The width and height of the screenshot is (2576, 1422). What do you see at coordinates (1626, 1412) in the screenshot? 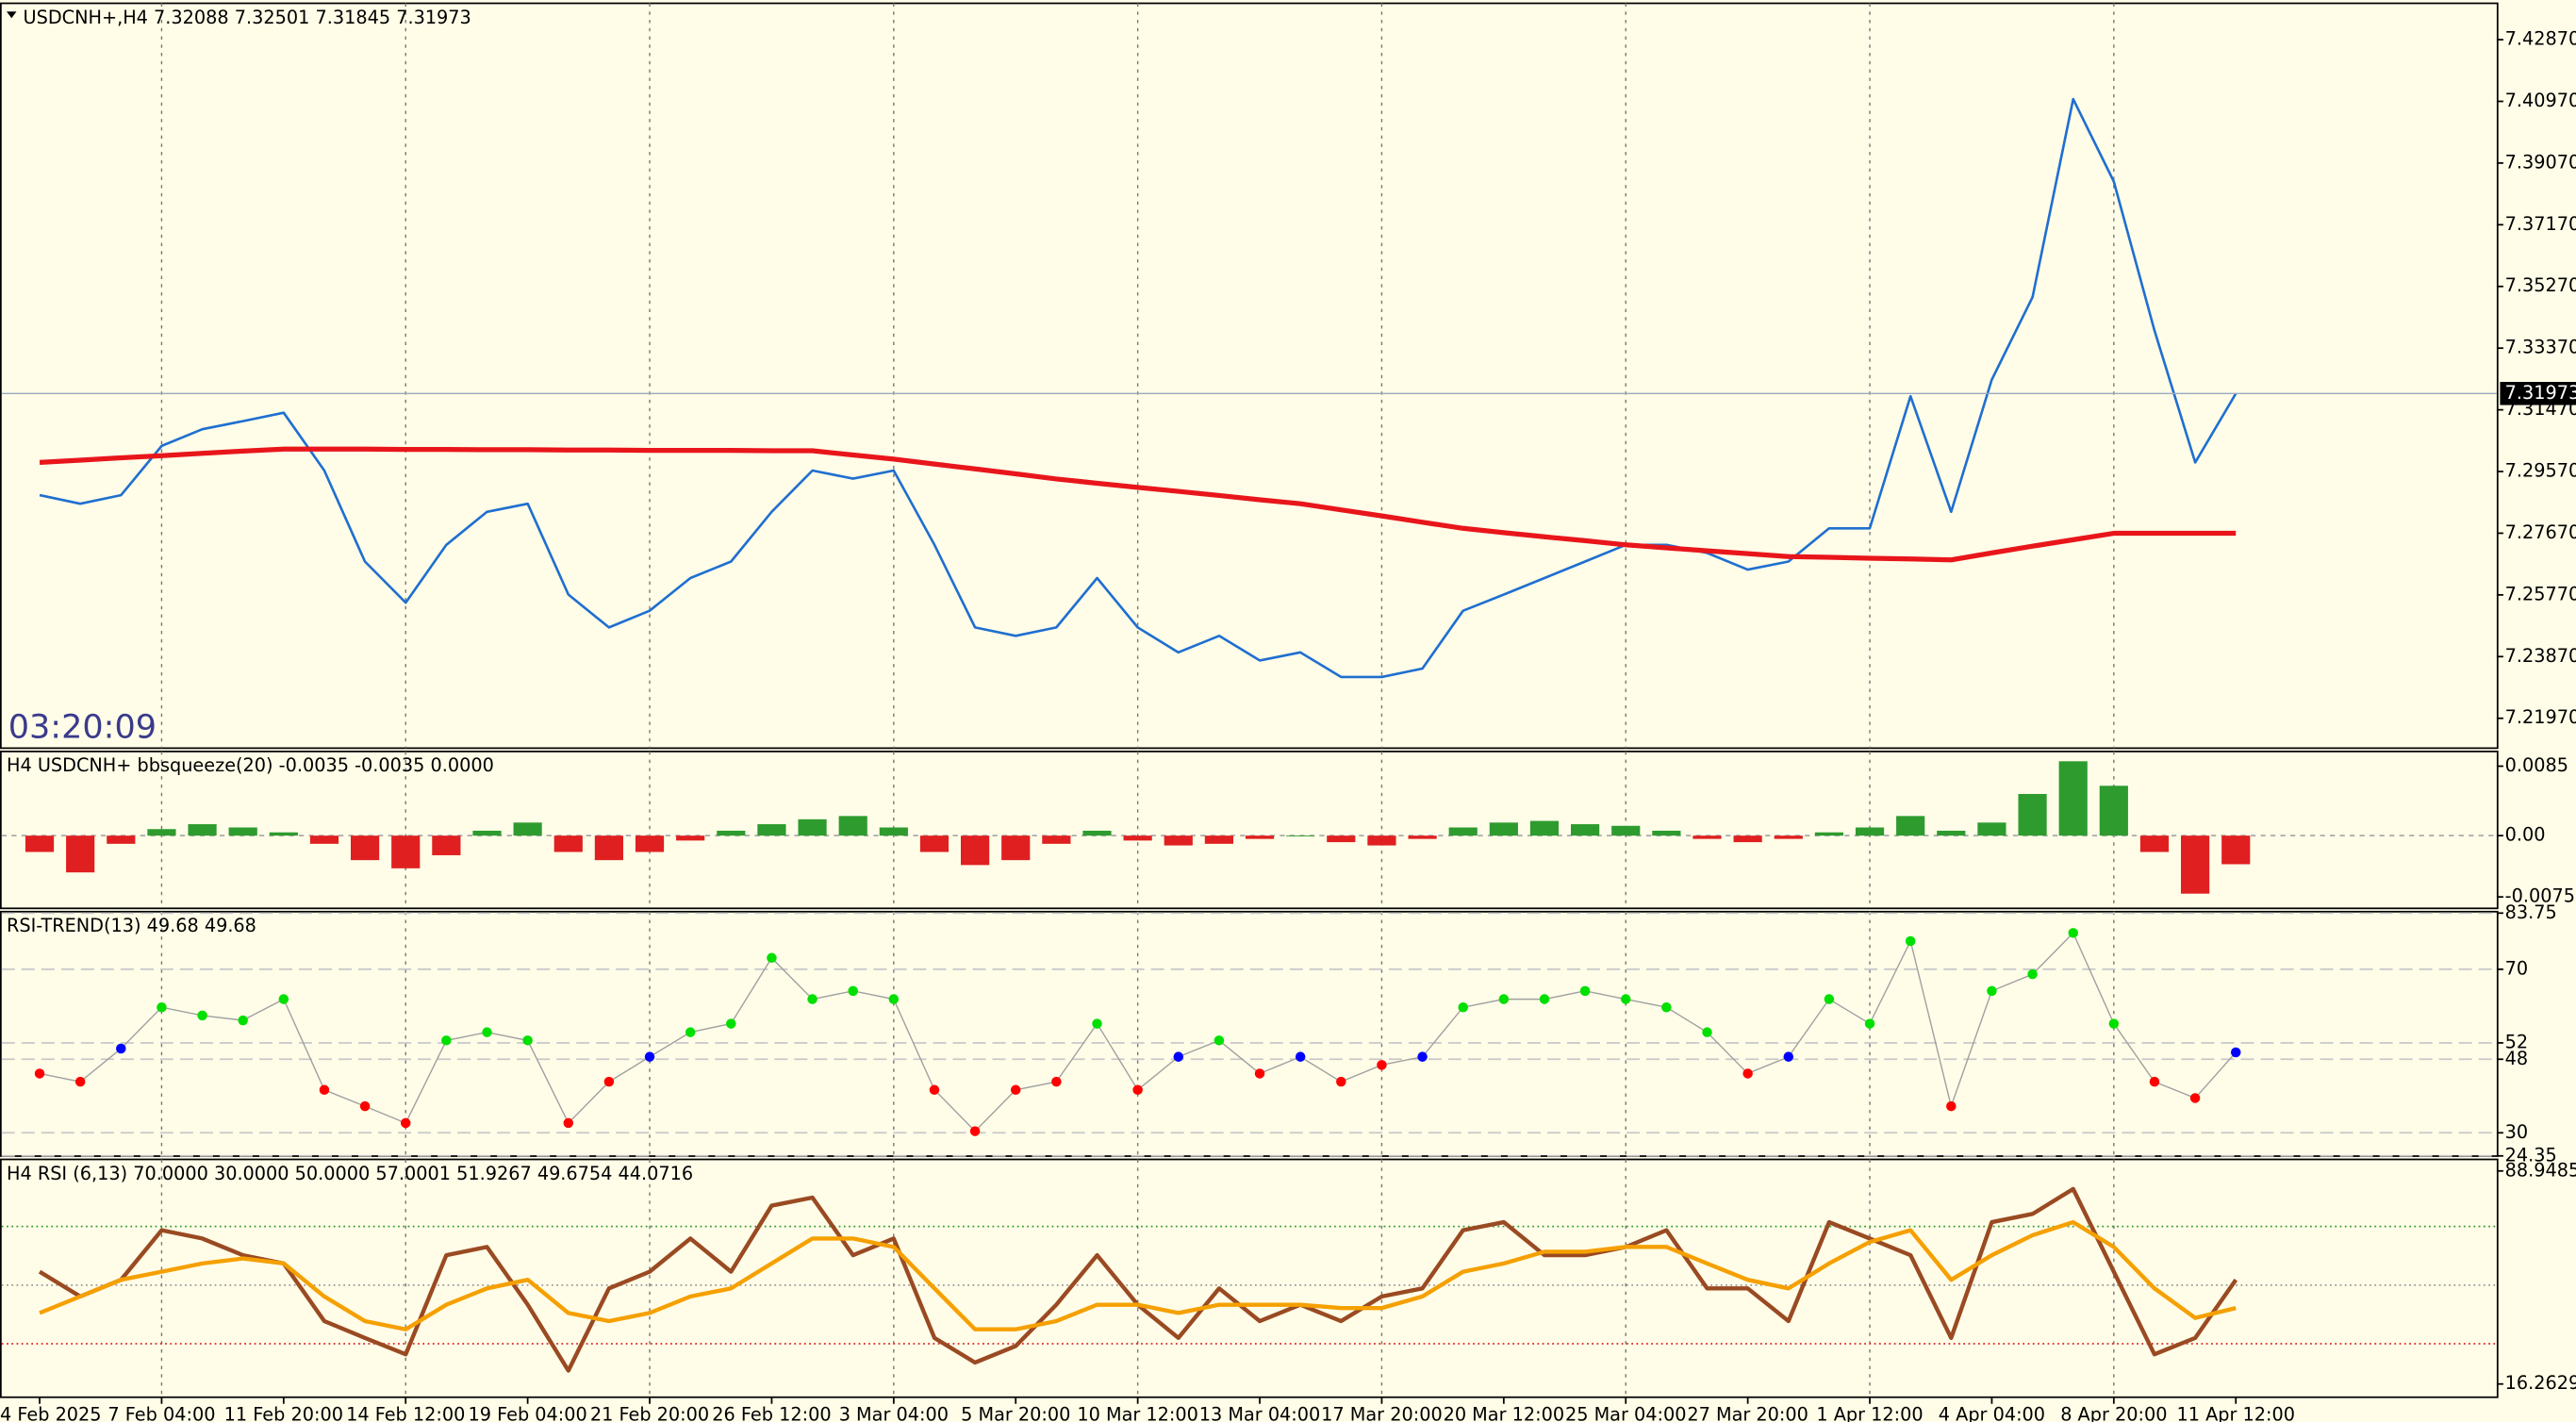
I see `x-tick-label: 25 Mar 04:00` at bounding box center [1626, 1412].